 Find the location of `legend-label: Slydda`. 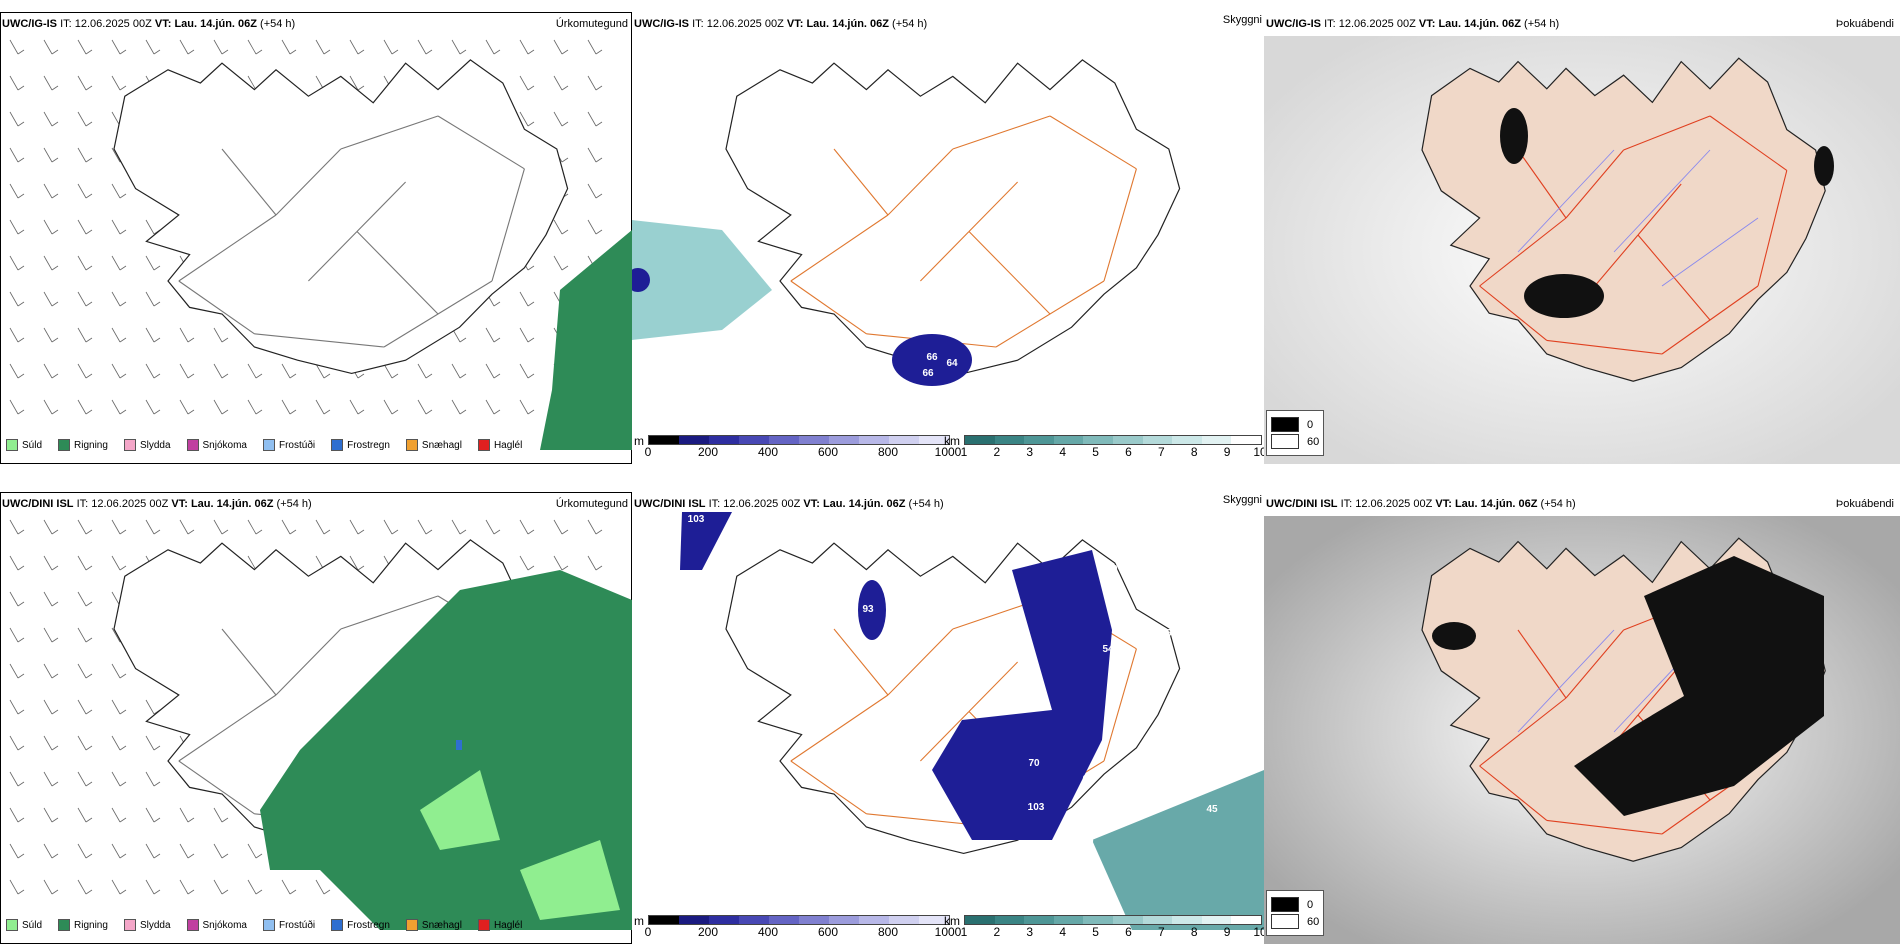

legend-label: Slydda is located at coordinates (155, 445).